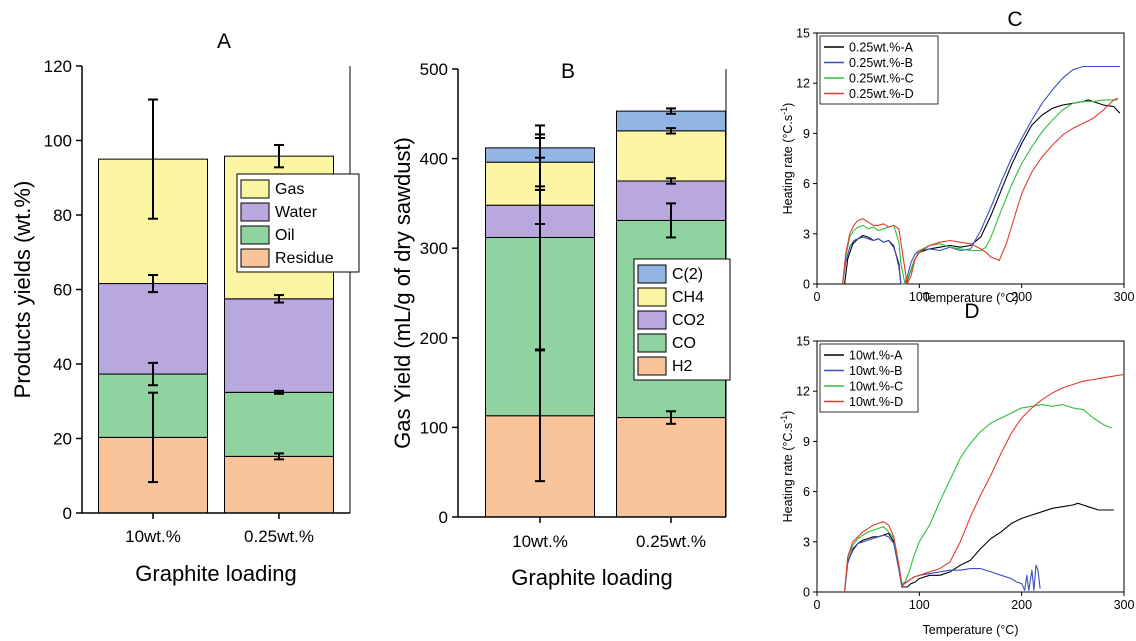 The height and width of the screenshot is (641, 1136). I want to click on series-line-0-25wt-c, so click(980, 192).